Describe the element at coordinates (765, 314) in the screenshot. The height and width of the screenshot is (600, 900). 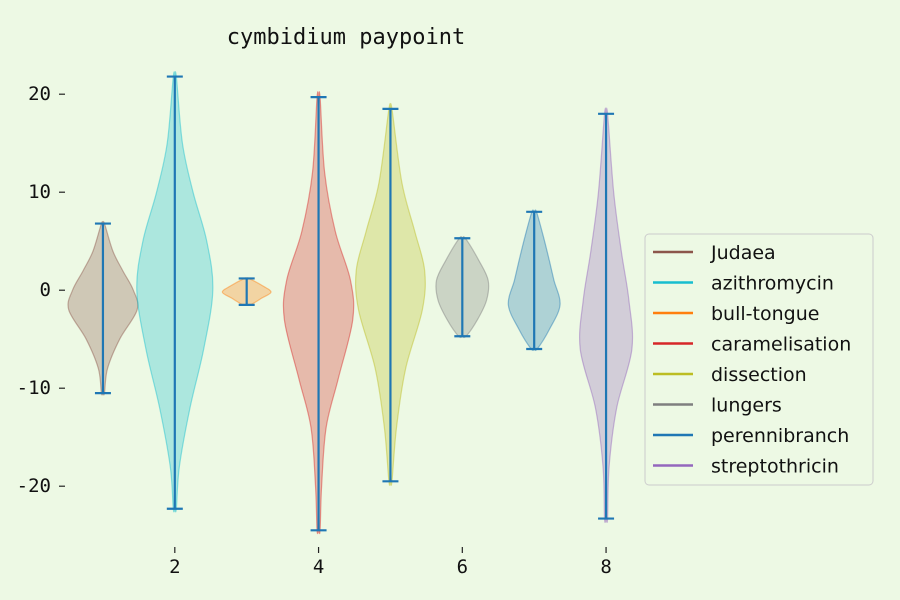
I see `legend-label: bull-tongue` at that location.